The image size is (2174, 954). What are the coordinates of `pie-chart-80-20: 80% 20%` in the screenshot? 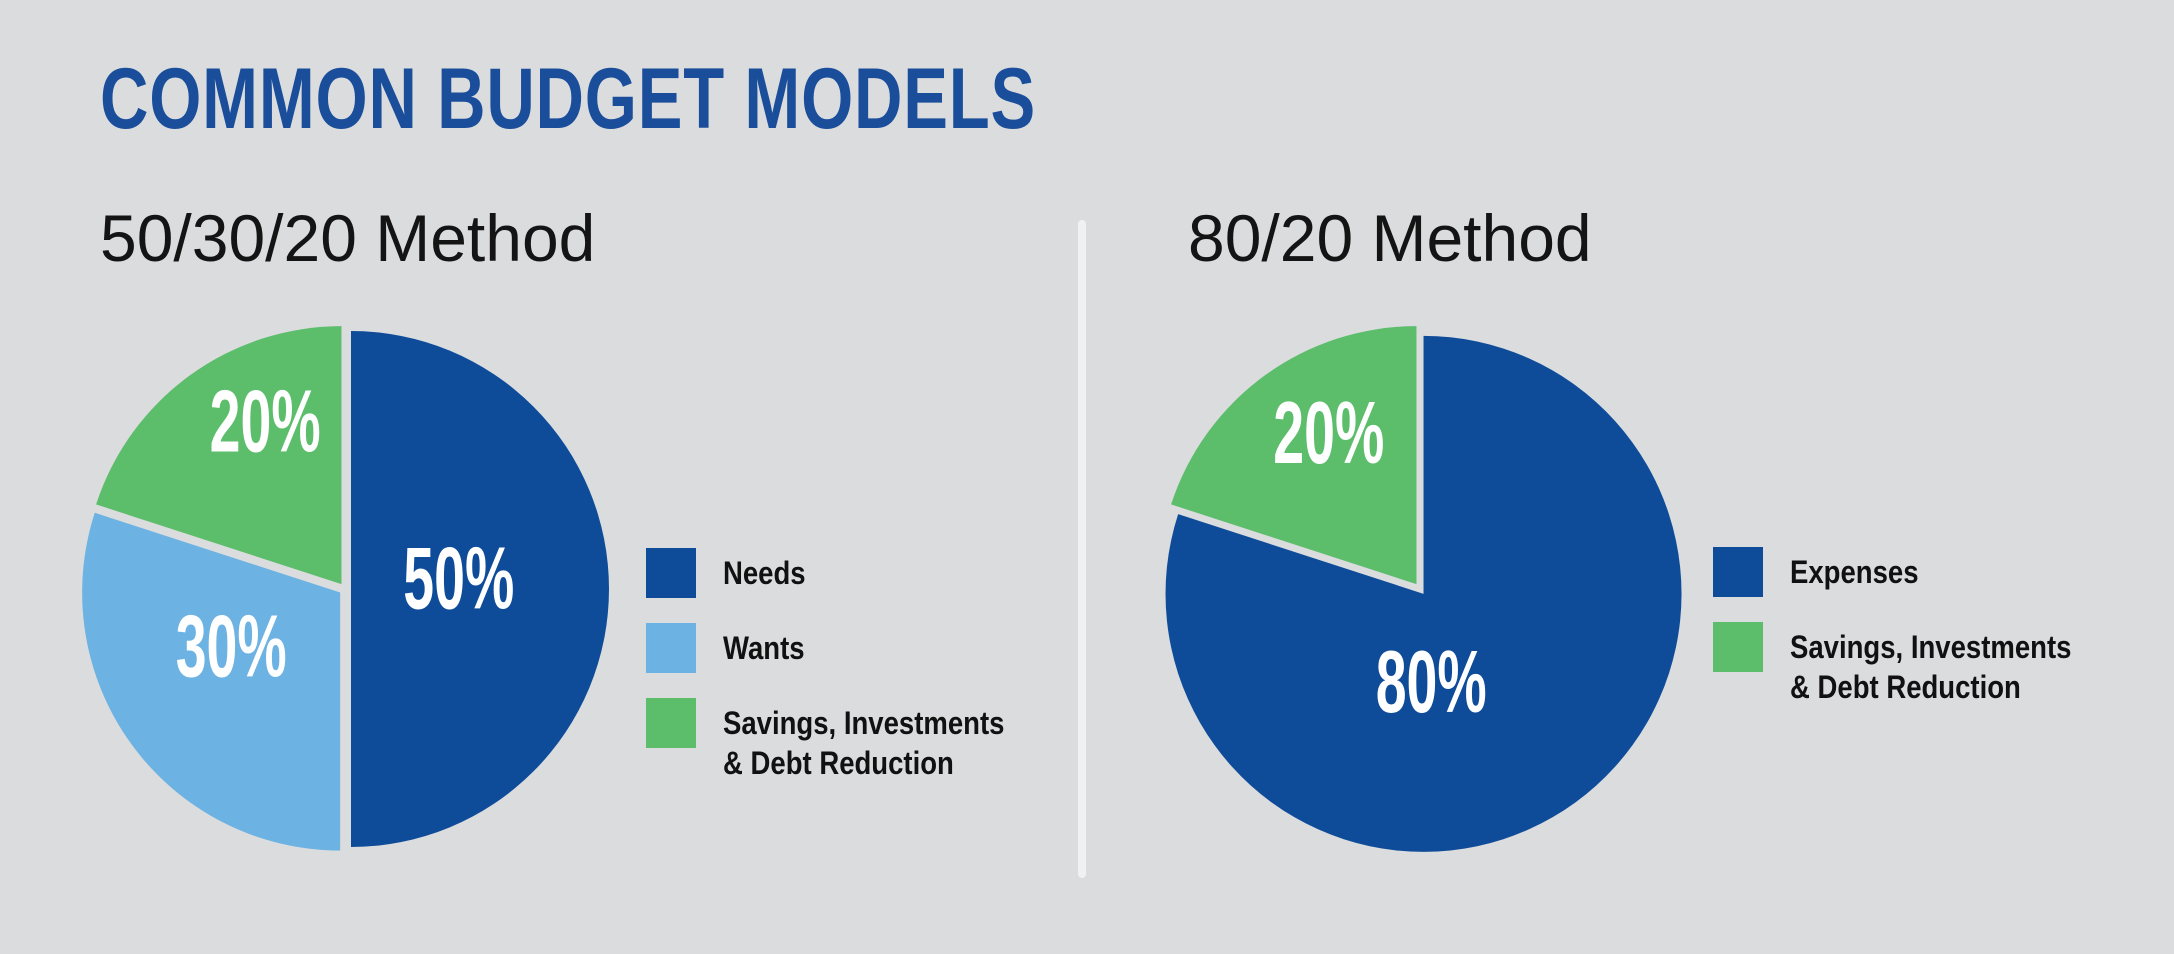 It's located at (1423, 589).